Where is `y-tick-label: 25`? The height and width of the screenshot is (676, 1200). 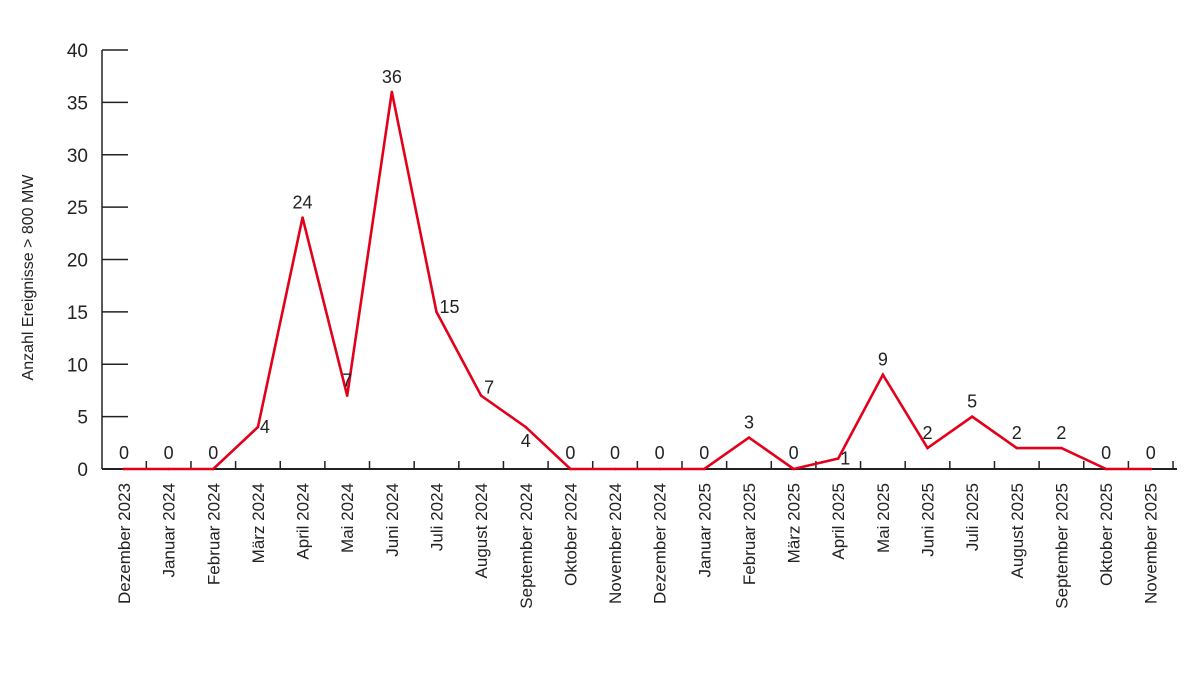
y-tick-label: 25 is located at coordinates (77, 208).